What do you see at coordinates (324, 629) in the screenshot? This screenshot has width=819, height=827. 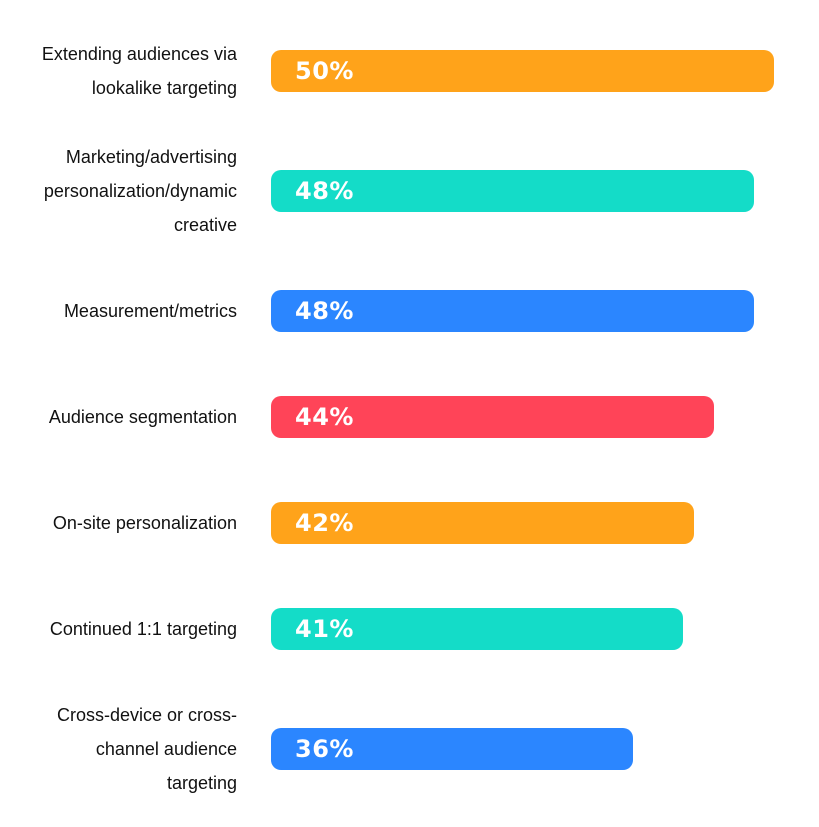 I see `bar-value-label: 41%` at bounding box center [324, 629].